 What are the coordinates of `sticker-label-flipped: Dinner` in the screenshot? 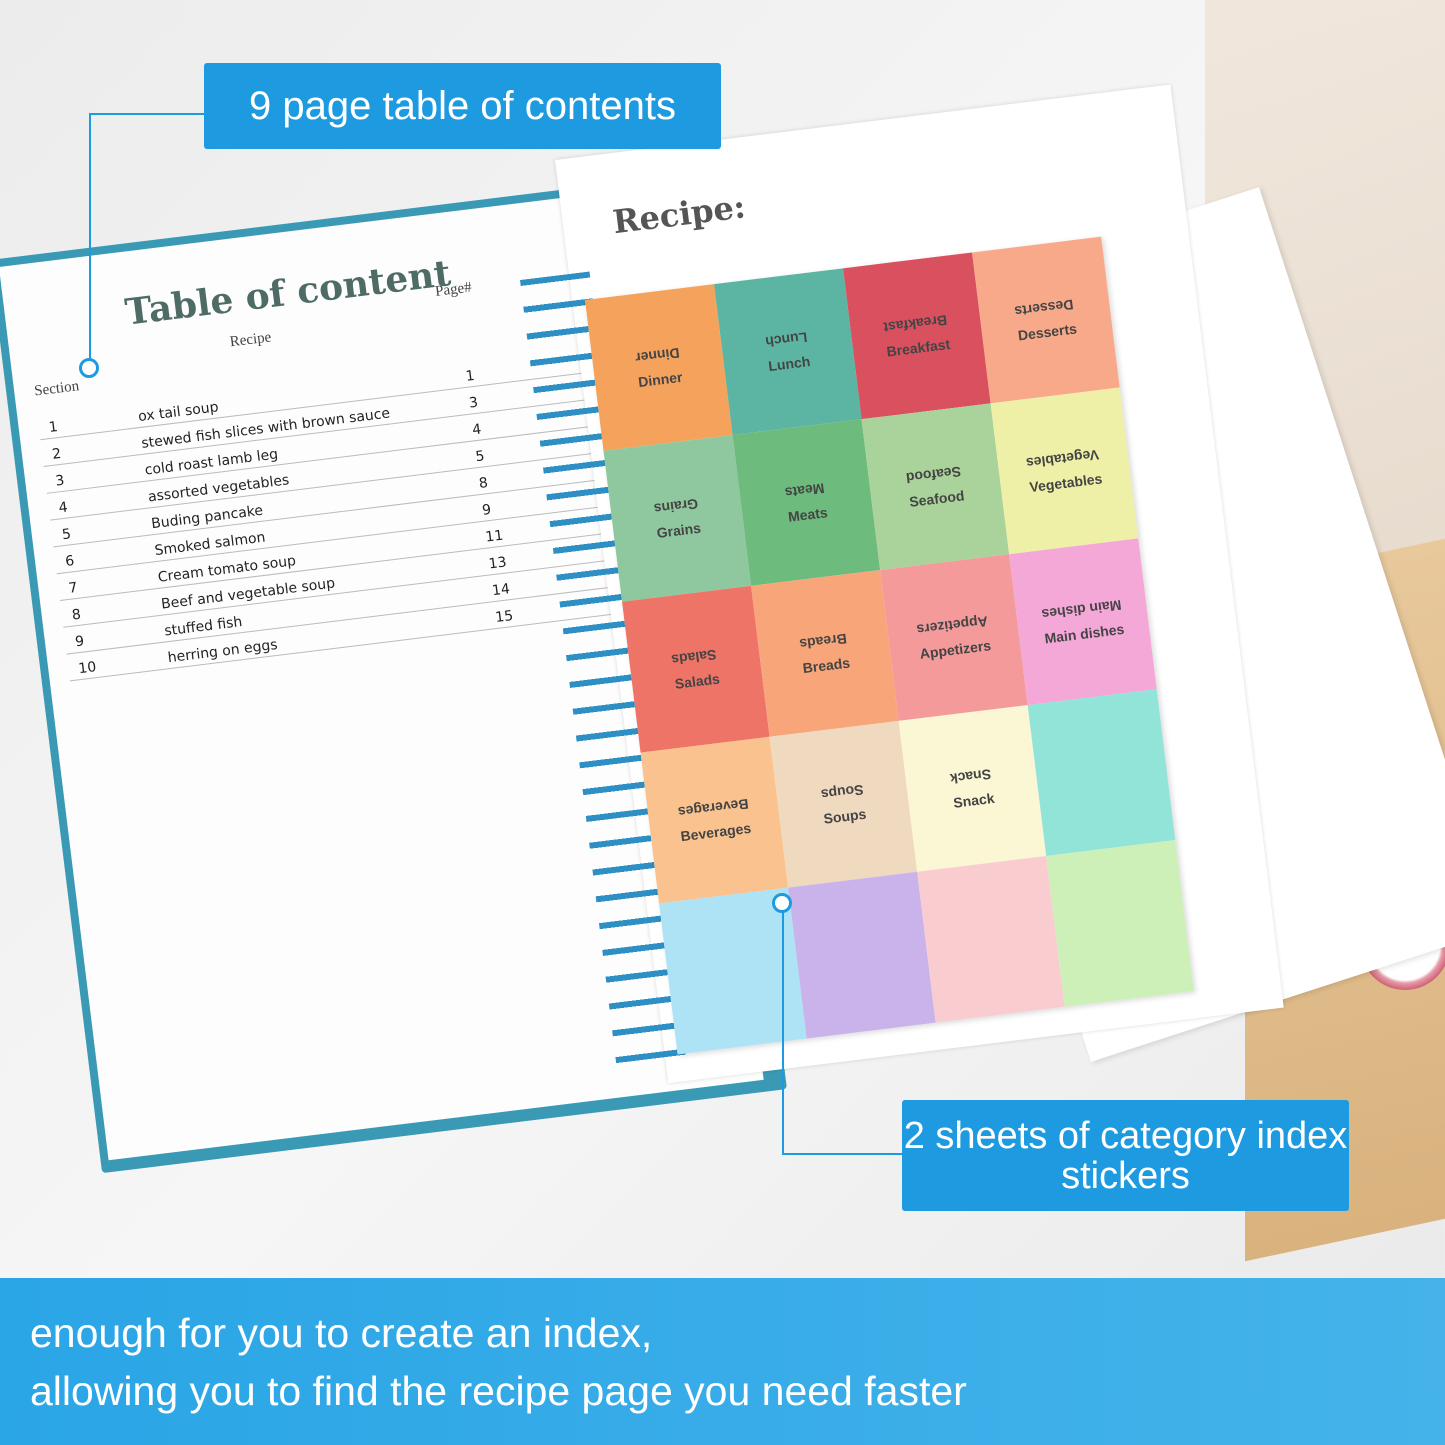 It's located at (657, 355).